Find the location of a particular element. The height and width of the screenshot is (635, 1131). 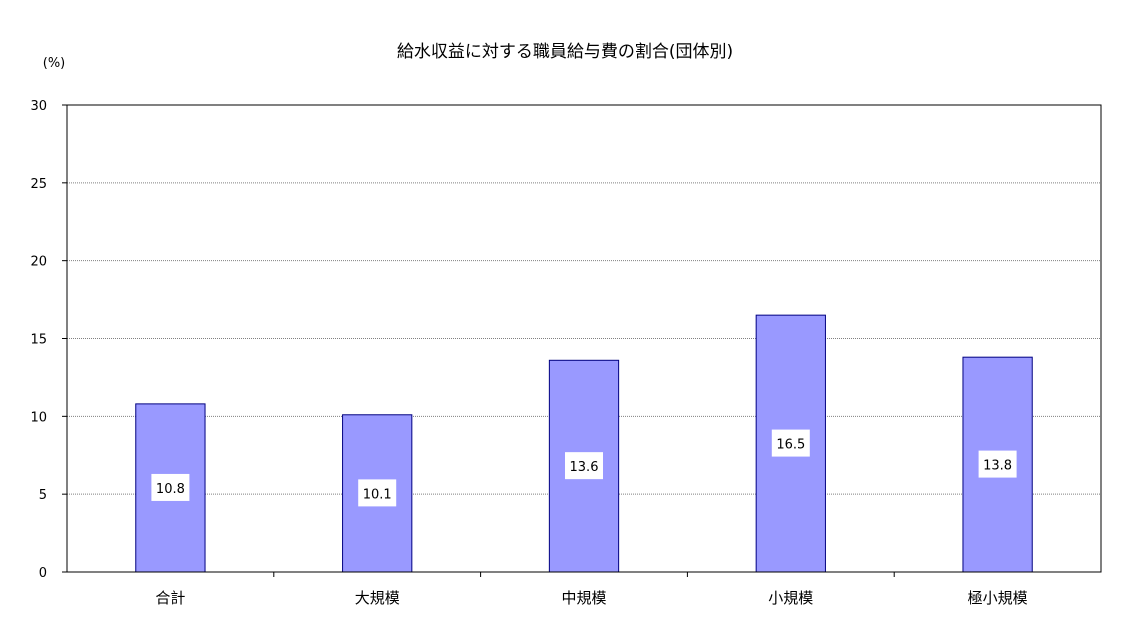

x-category-label: 中規模 is located at coordinates (583, 598).